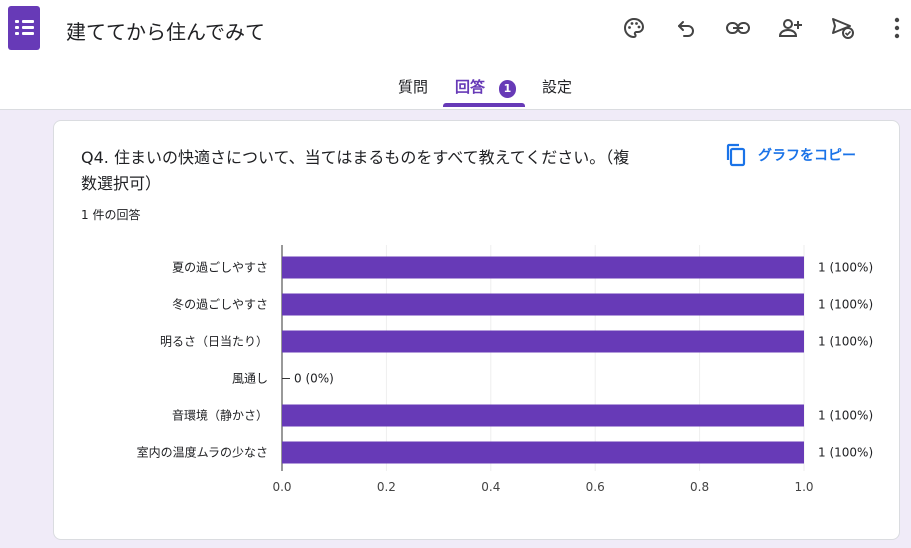  What do you see at coordinates (386, 487) in the screenshot?
I see `x-tick-label: 0.2` at bounding box center [386, 487].